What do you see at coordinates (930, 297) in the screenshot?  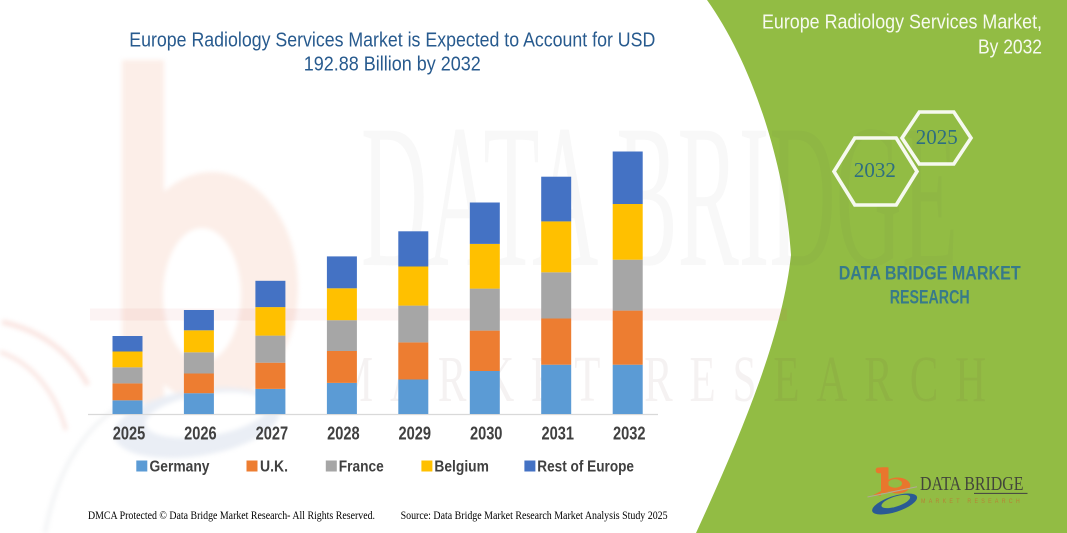 I see `svg-text: RESEARCH` at bounding box center [930, 297].